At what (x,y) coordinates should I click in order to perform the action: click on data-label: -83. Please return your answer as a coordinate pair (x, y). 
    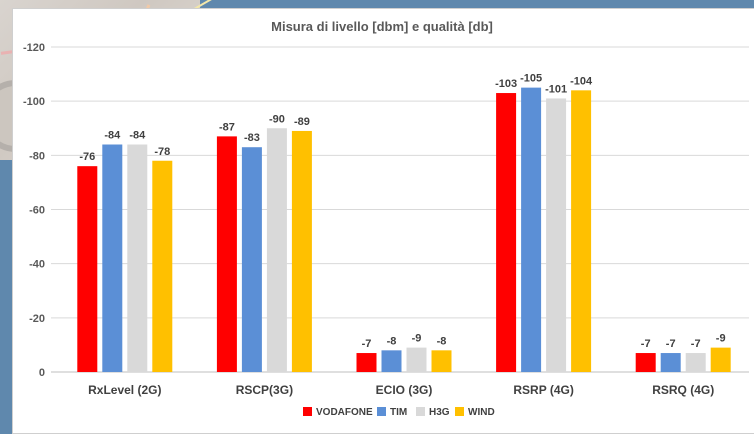
    Looking at the image, I should click on (252, 138).